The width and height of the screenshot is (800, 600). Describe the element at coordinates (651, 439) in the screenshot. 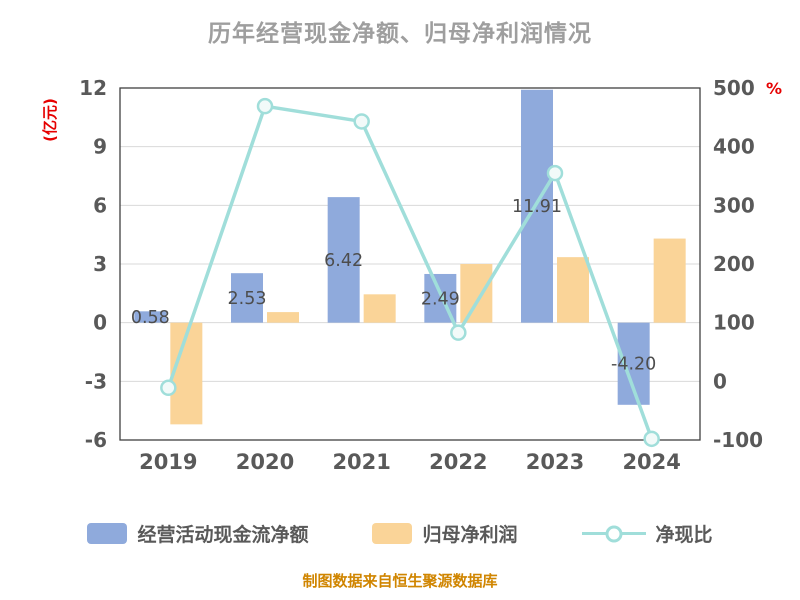

I see `ratio-marker-2024` at that location.